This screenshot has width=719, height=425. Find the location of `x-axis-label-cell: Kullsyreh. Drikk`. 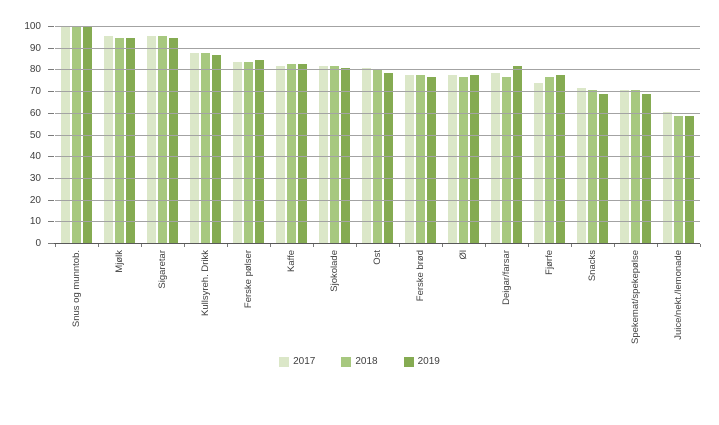

x-axis-label-cell: Kullsyreh. Drikk is located at coordinates (205, 306).